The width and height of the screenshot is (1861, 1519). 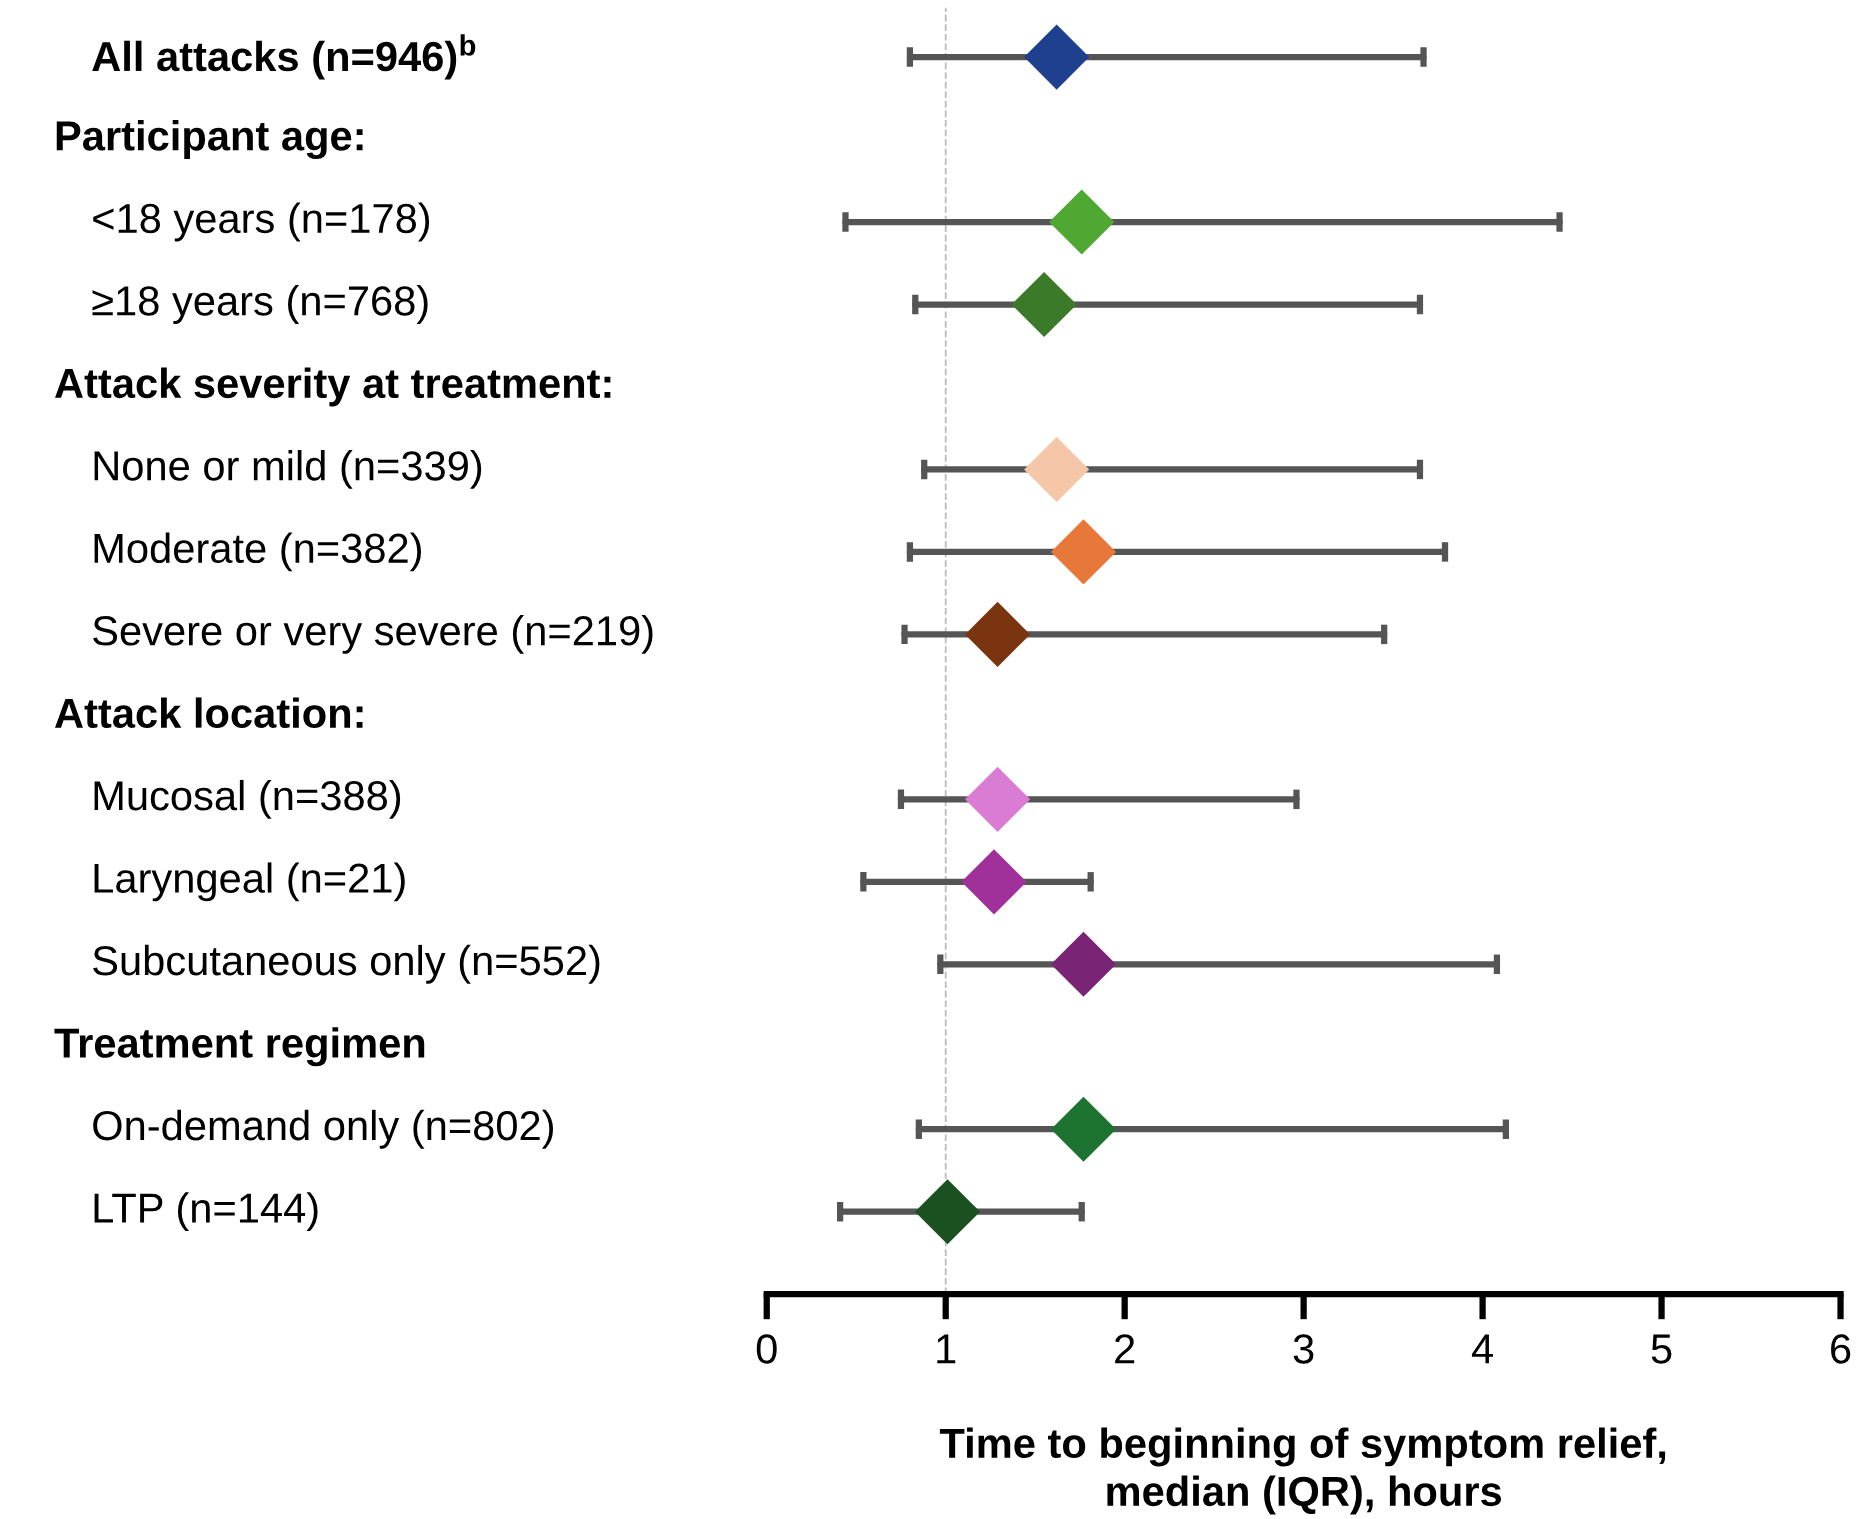 What do you see at coordinates (946, 1349) in the screenshot?
I see `x-tick-label: 1` at bounding box center [946, 1349].